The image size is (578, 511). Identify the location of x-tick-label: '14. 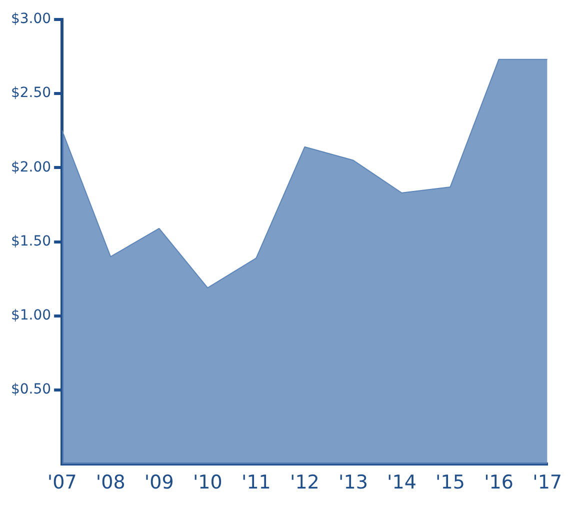
(401, 483).